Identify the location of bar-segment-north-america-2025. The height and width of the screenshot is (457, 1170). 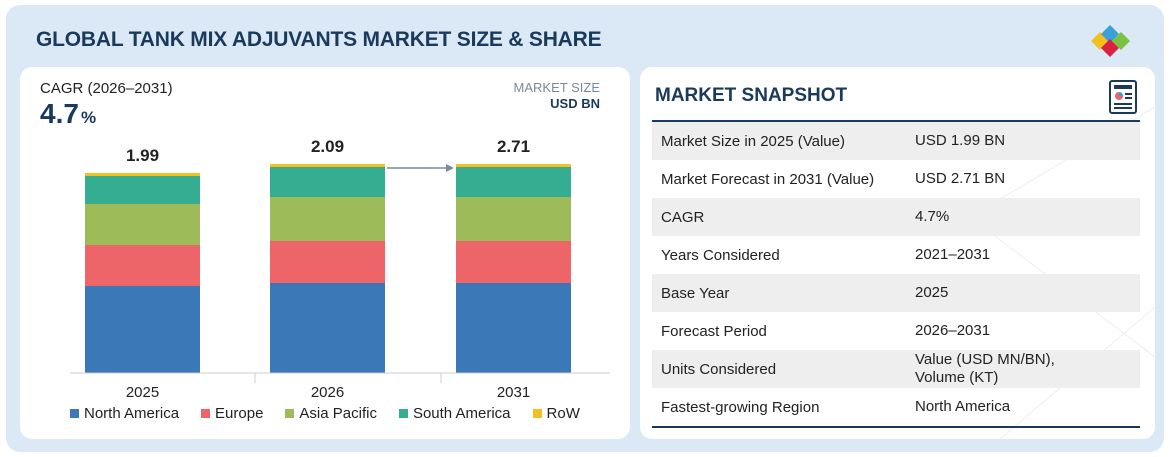
(142, 329).